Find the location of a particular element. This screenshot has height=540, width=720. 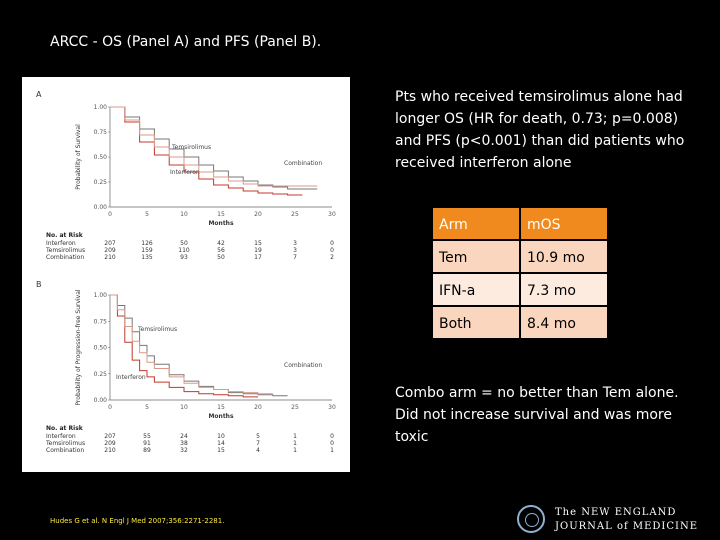

x-tick-label: 5 is located at coordinates (147, 214).